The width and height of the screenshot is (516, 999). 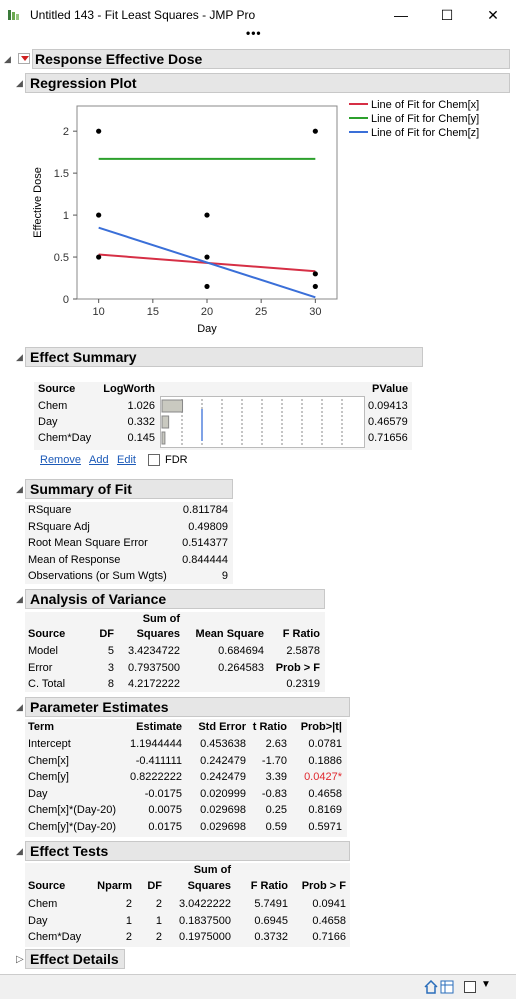 What do you see at coordinates (66, 300) in the screenshot?
I see `y-tick-label: 0` at bounding box center [66, 300].